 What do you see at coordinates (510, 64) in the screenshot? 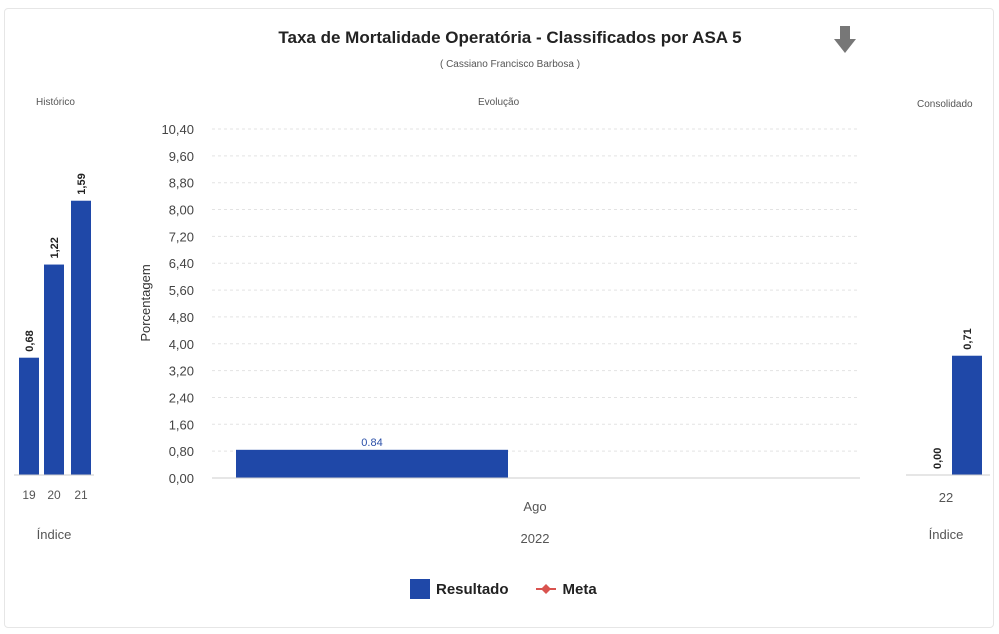
I see `chart-subtitle: ( Cassiano Francisco Barbosa )` at bounding box center [510, 64].